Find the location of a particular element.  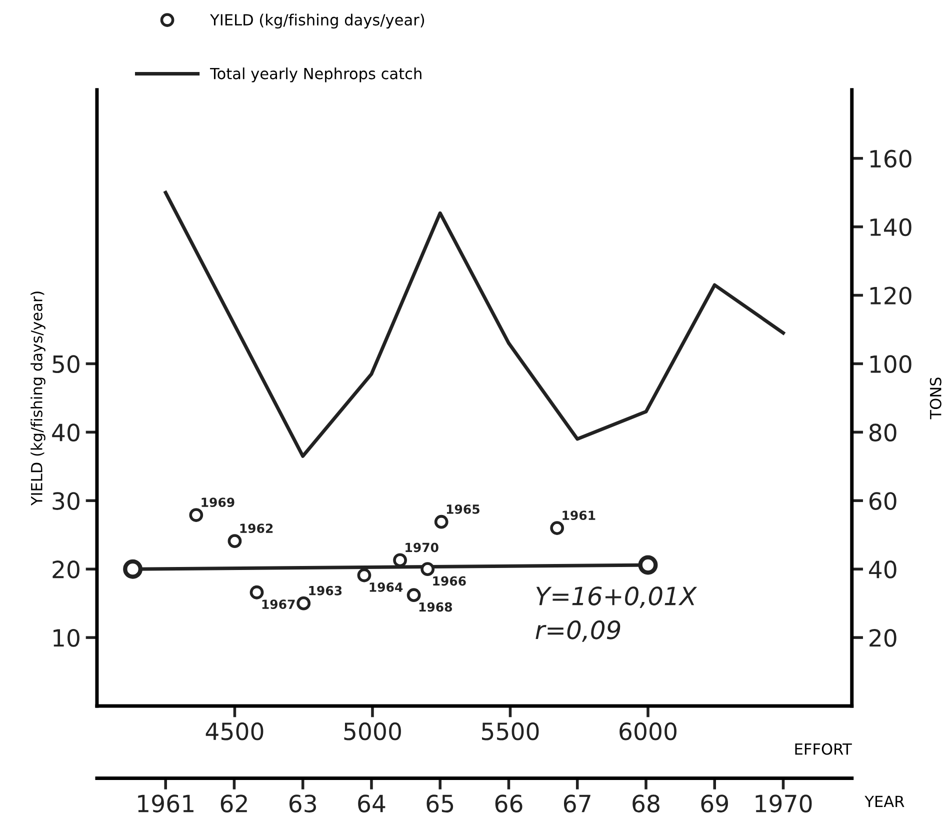

y2-tick-label: 100 is located at coordinates (891, 364).